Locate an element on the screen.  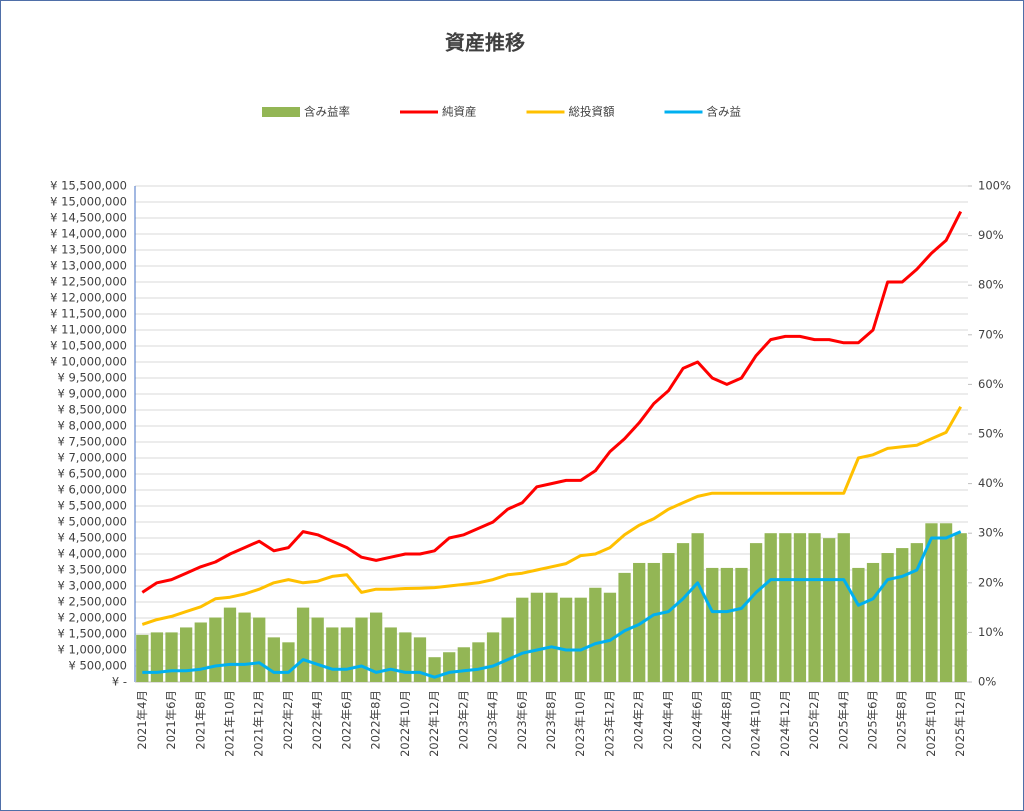
y-tick-label: ¥ 2,500,000 is located at coordinates (93, 602).